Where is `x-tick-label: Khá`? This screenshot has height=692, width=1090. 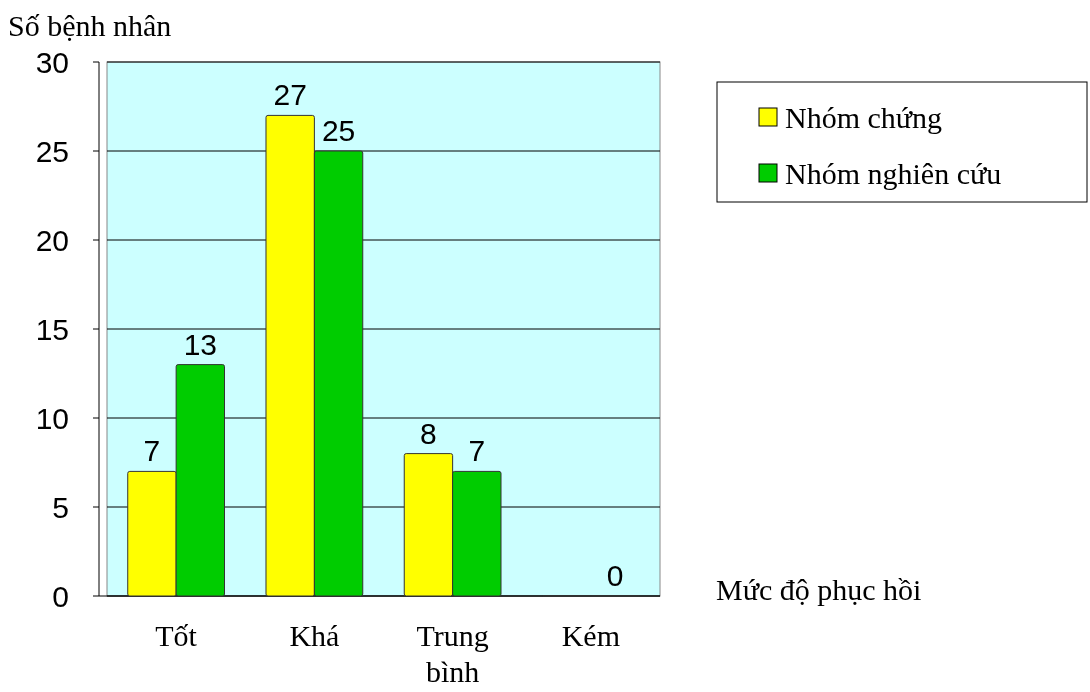 x-tick-label: Khá is located at coordinates (314, 635).